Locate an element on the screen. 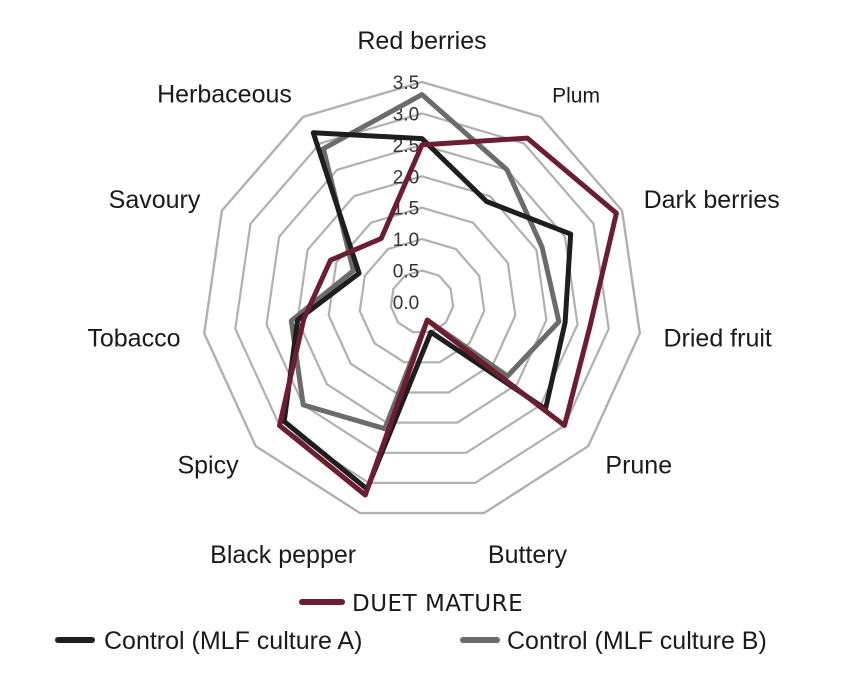  category-label-tobacco: Tobacco is located at coordinates (133, 338).